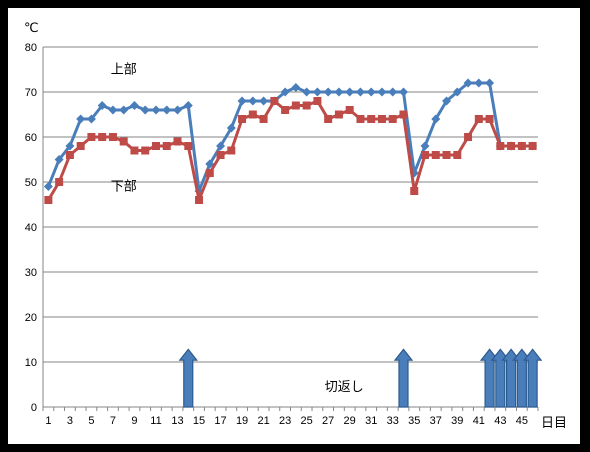 The image size is (590, 452). I want to click on turning-arrows, so click(360, 378).